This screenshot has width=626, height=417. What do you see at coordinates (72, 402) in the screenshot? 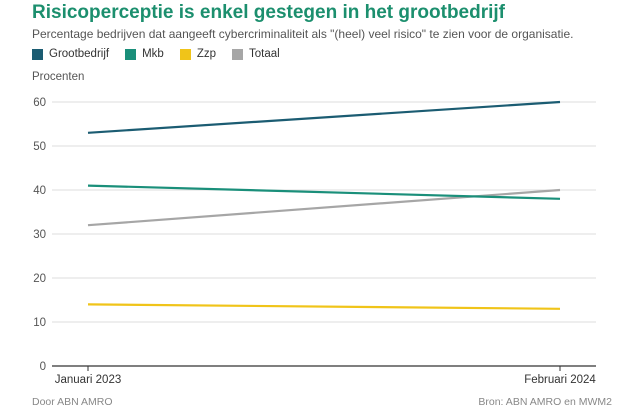
I see `footer-credit: Door ABN AMRO` at bounding box center [72, 402].